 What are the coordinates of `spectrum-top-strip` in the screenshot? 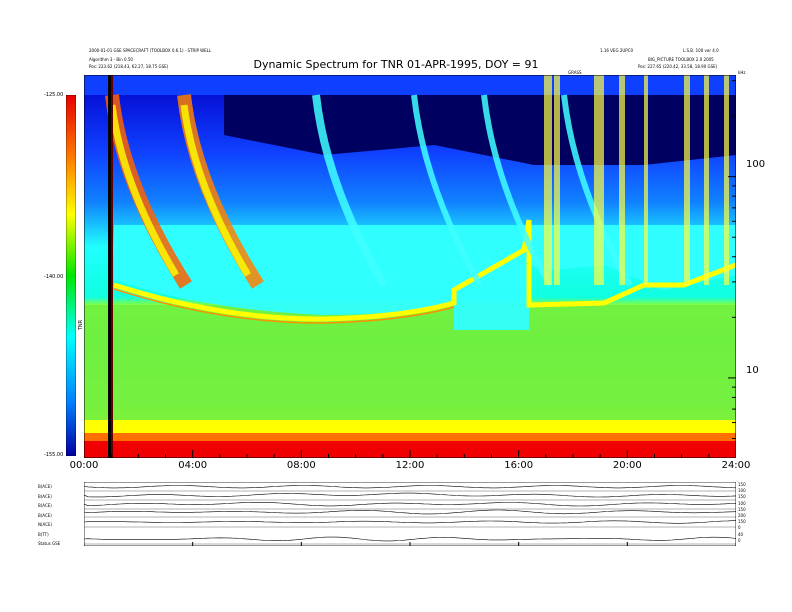 It's located at (410, 85).